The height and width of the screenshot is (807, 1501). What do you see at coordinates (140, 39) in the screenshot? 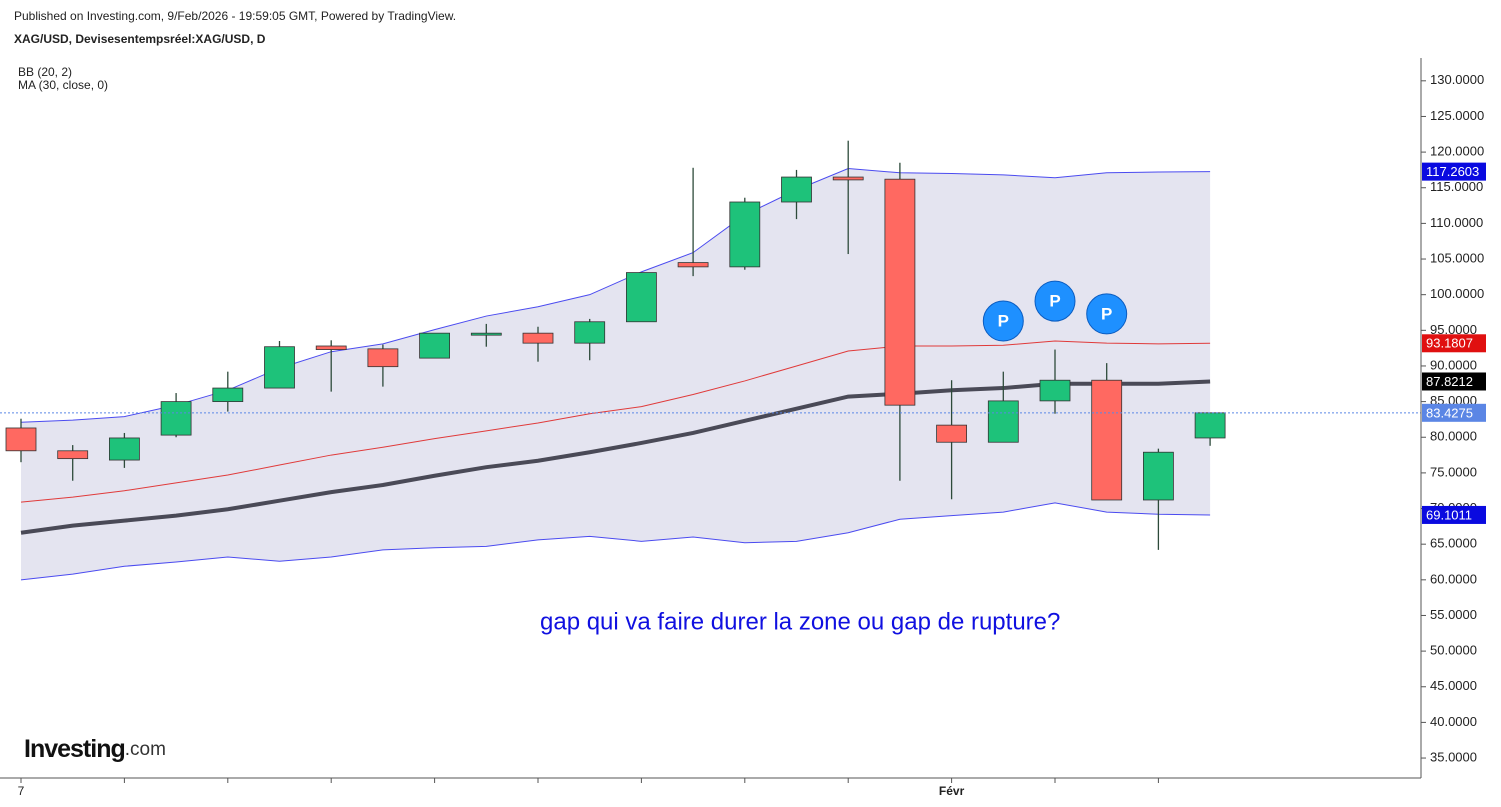
I see `chart-title: XAG/USD, Devisesentempsréel:XAG/USD, D` at bounding box center [140, 39].